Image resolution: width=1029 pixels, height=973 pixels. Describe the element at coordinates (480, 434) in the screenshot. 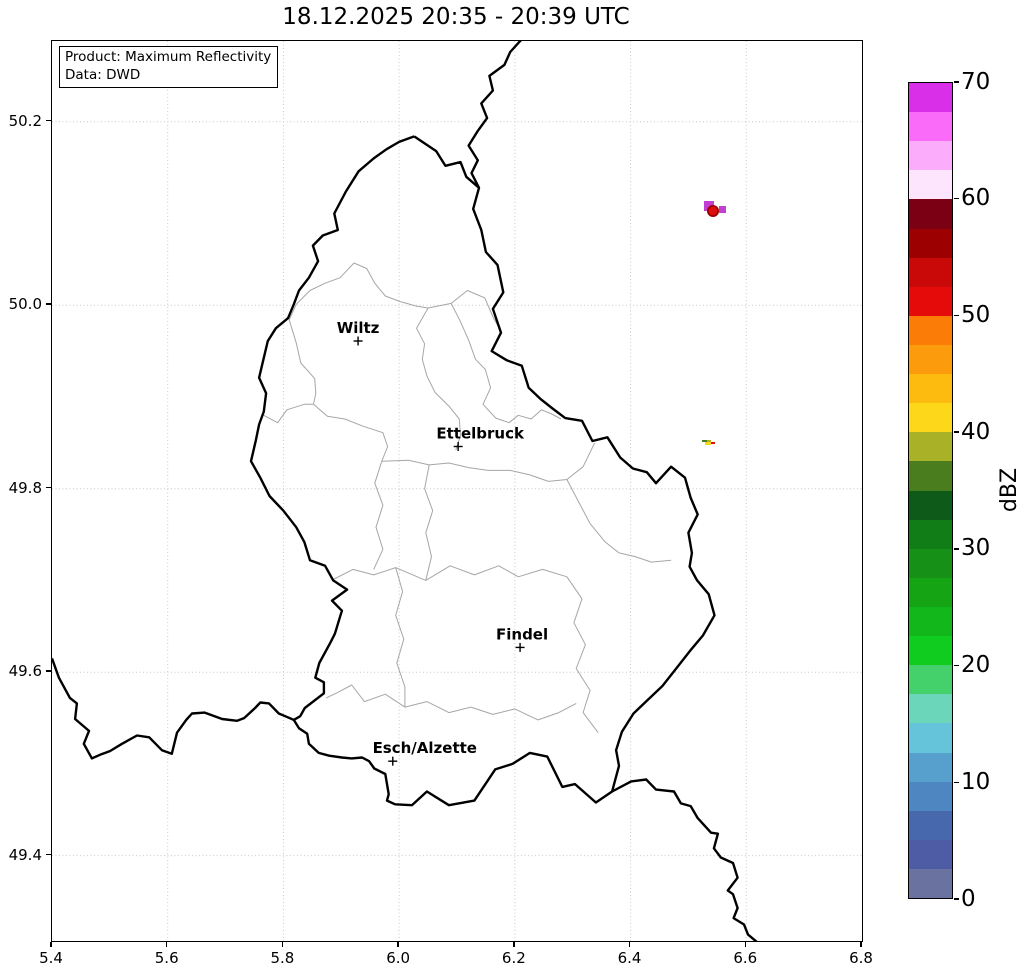

I see `city-label: Ettelbruck` at that location.